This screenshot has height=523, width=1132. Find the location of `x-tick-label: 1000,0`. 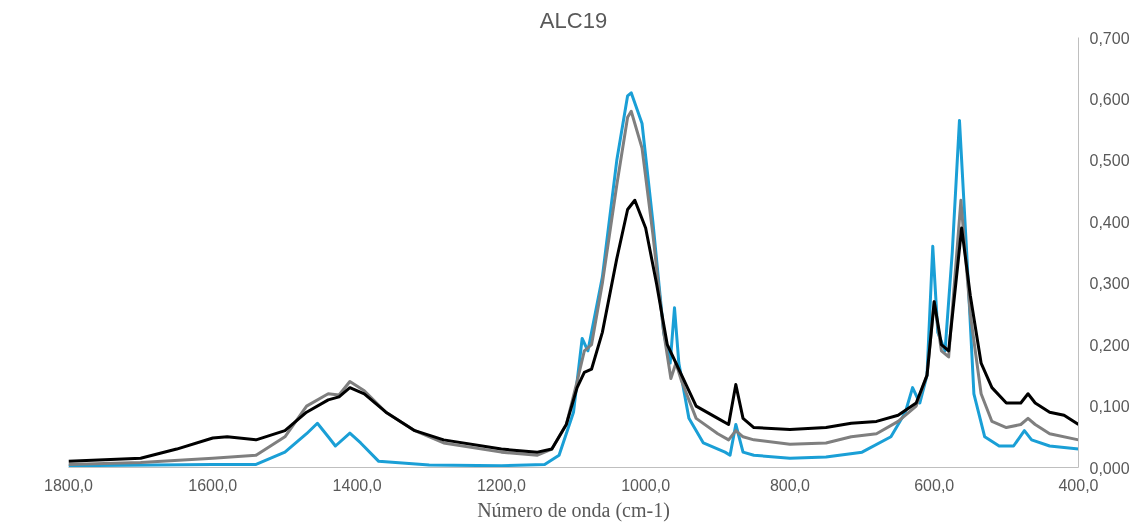

x-tick-label: 1000,0 is located at coordinates (646, 485).